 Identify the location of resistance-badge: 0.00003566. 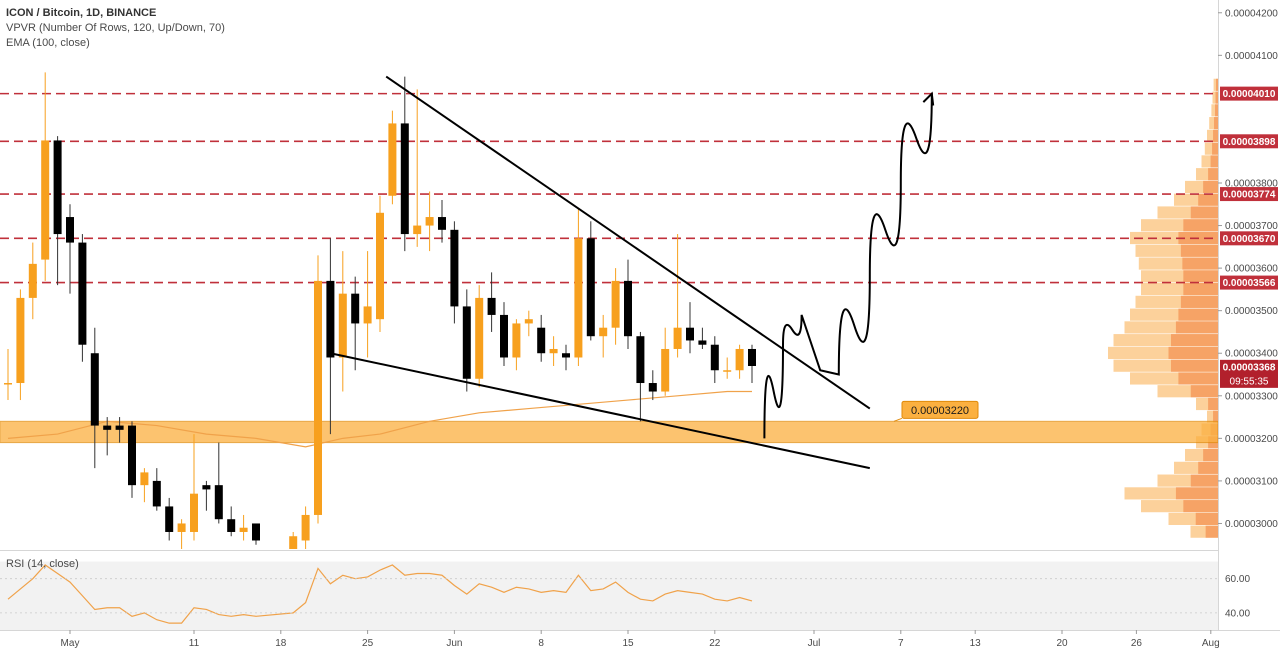
(1249, 282).